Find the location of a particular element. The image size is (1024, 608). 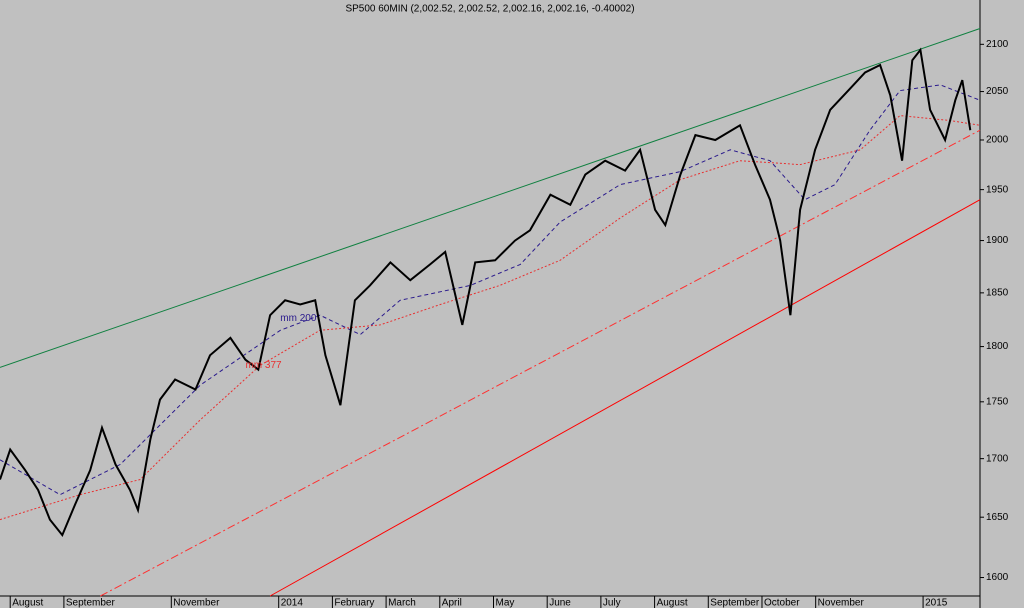

x-tick-label: 2014 is located at coordinates (292, 603).